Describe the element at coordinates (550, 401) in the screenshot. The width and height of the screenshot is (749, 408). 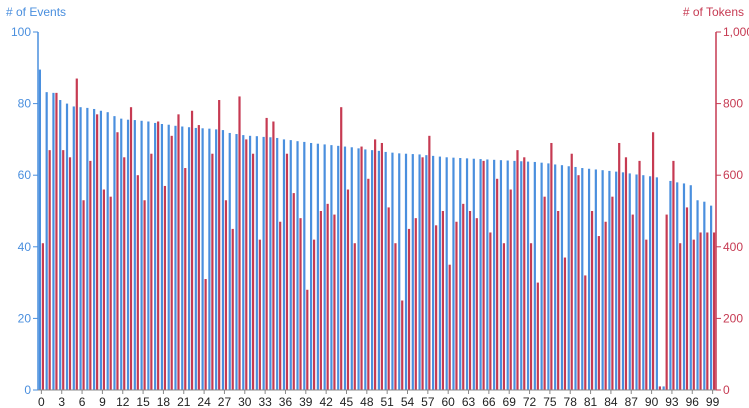
I see `x-tick-label: 75` at that location.